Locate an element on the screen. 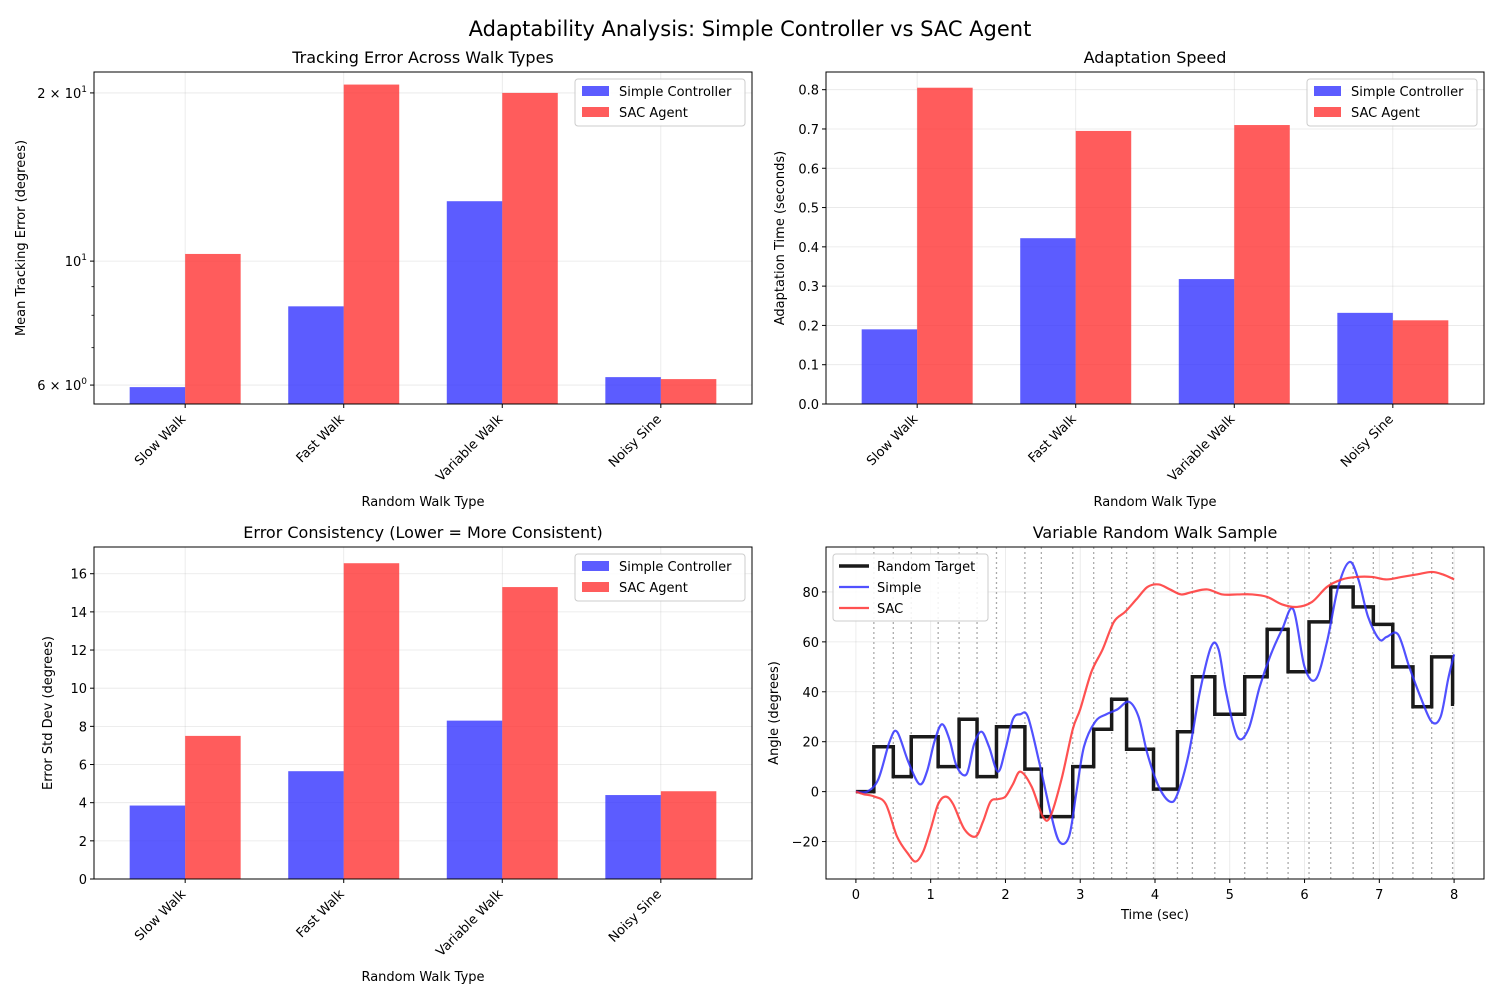 The width and height of the screenshot is (1500, 1000). y-axis-label: Mean Tracking Error (degrees) is located at coordinates (21, 238).